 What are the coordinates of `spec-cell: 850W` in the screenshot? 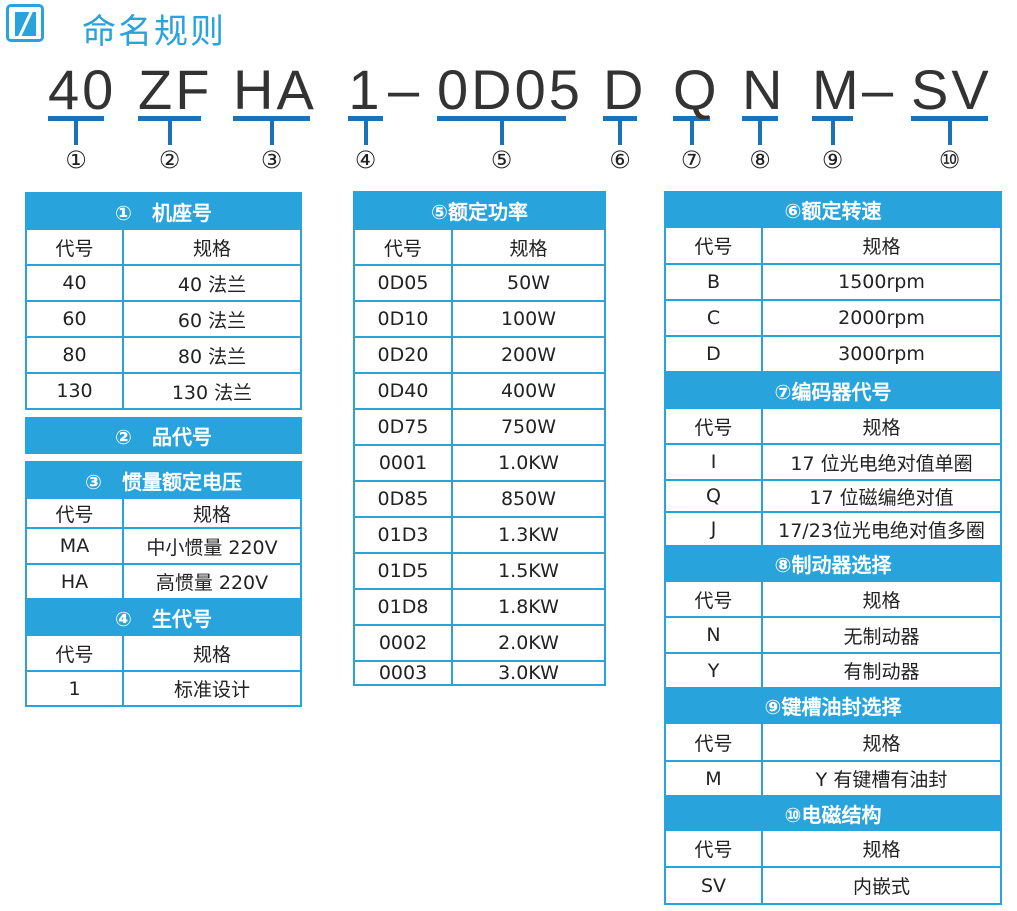 It's located at (528, 499).